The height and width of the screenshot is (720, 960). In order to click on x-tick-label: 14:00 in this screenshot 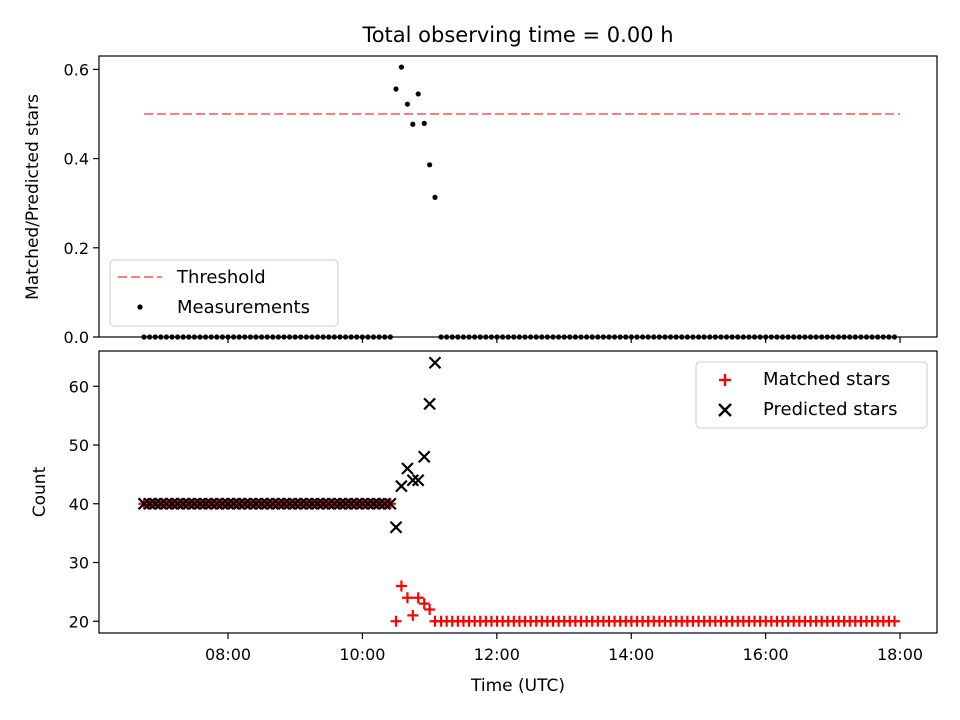, I will do `click(631, 654)`.